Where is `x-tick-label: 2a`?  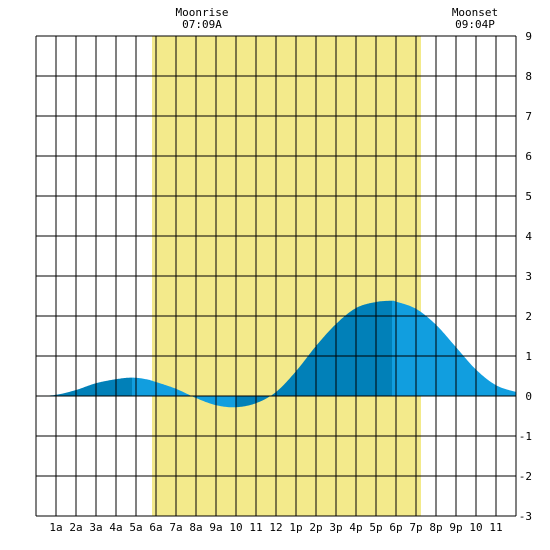
x-tick-label: 2a is located at coordinates (75, 527).